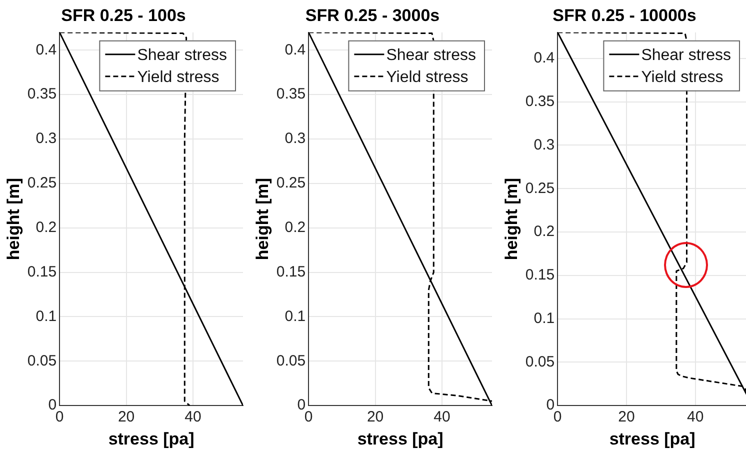 This screenshot has width=746, height=452. I want to click on chart-title: SFR 0.25 - 3000s, so click(372, 15).